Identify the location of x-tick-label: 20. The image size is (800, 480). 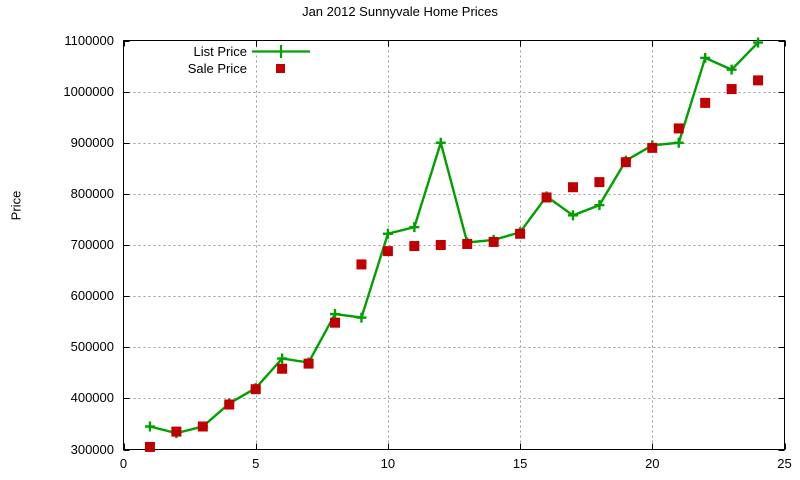
(652, 463).